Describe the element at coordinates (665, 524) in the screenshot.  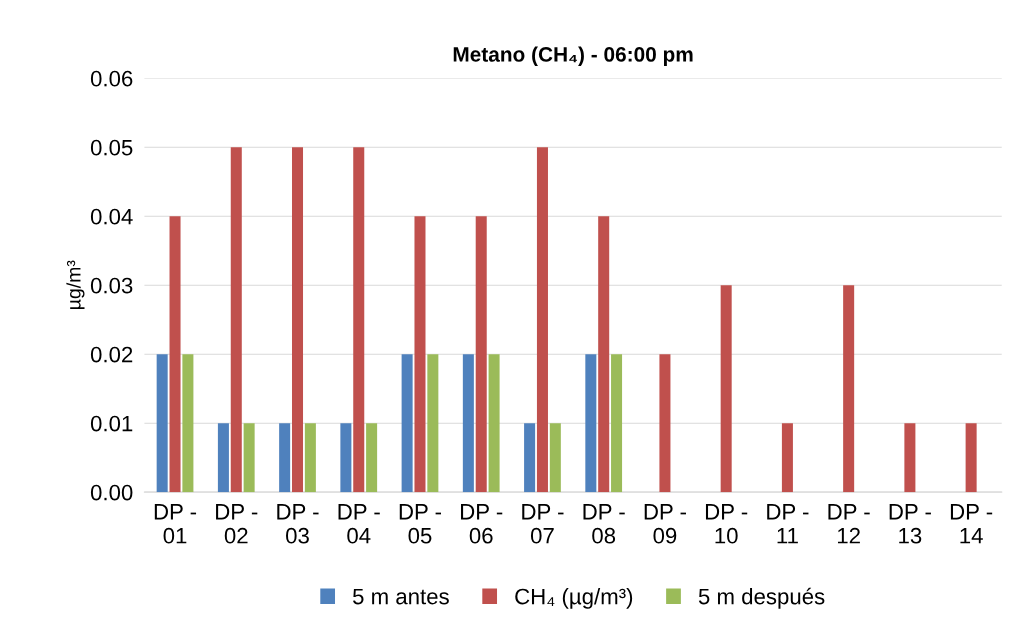
I see `x-tick-label: DP - 09` at that location.